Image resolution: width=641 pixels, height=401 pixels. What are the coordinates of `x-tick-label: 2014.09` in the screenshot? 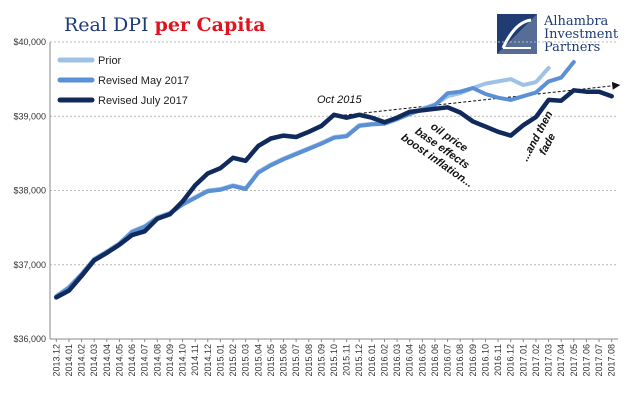 It's located at (170, 360).